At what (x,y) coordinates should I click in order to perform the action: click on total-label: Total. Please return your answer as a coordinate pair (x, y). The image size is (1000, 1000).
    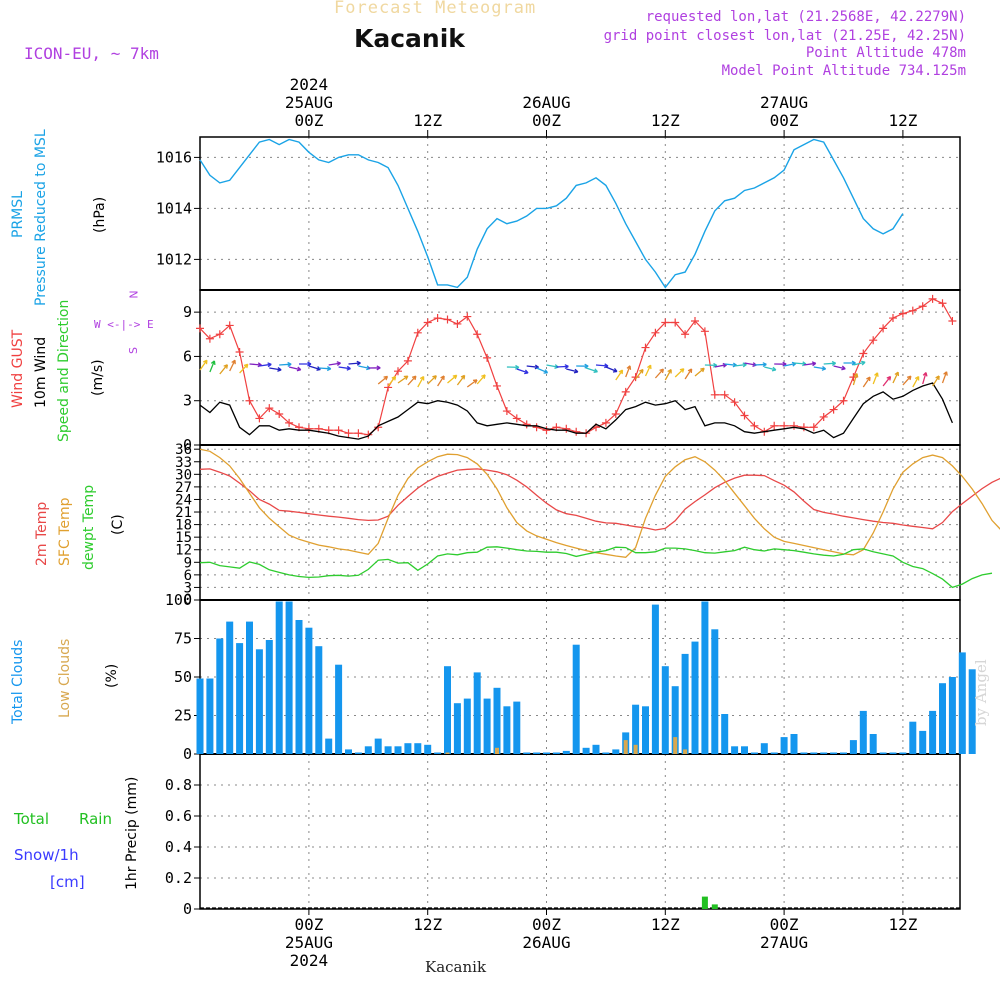
    Looking at the image, I should click on (32, 819).